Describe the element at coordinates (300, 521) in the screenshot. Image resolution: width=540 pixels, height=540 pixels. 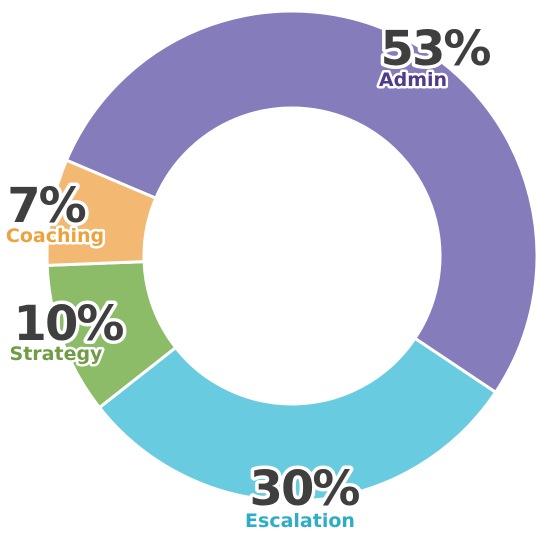
I see `escalation-category-label: Escalation` at that location.